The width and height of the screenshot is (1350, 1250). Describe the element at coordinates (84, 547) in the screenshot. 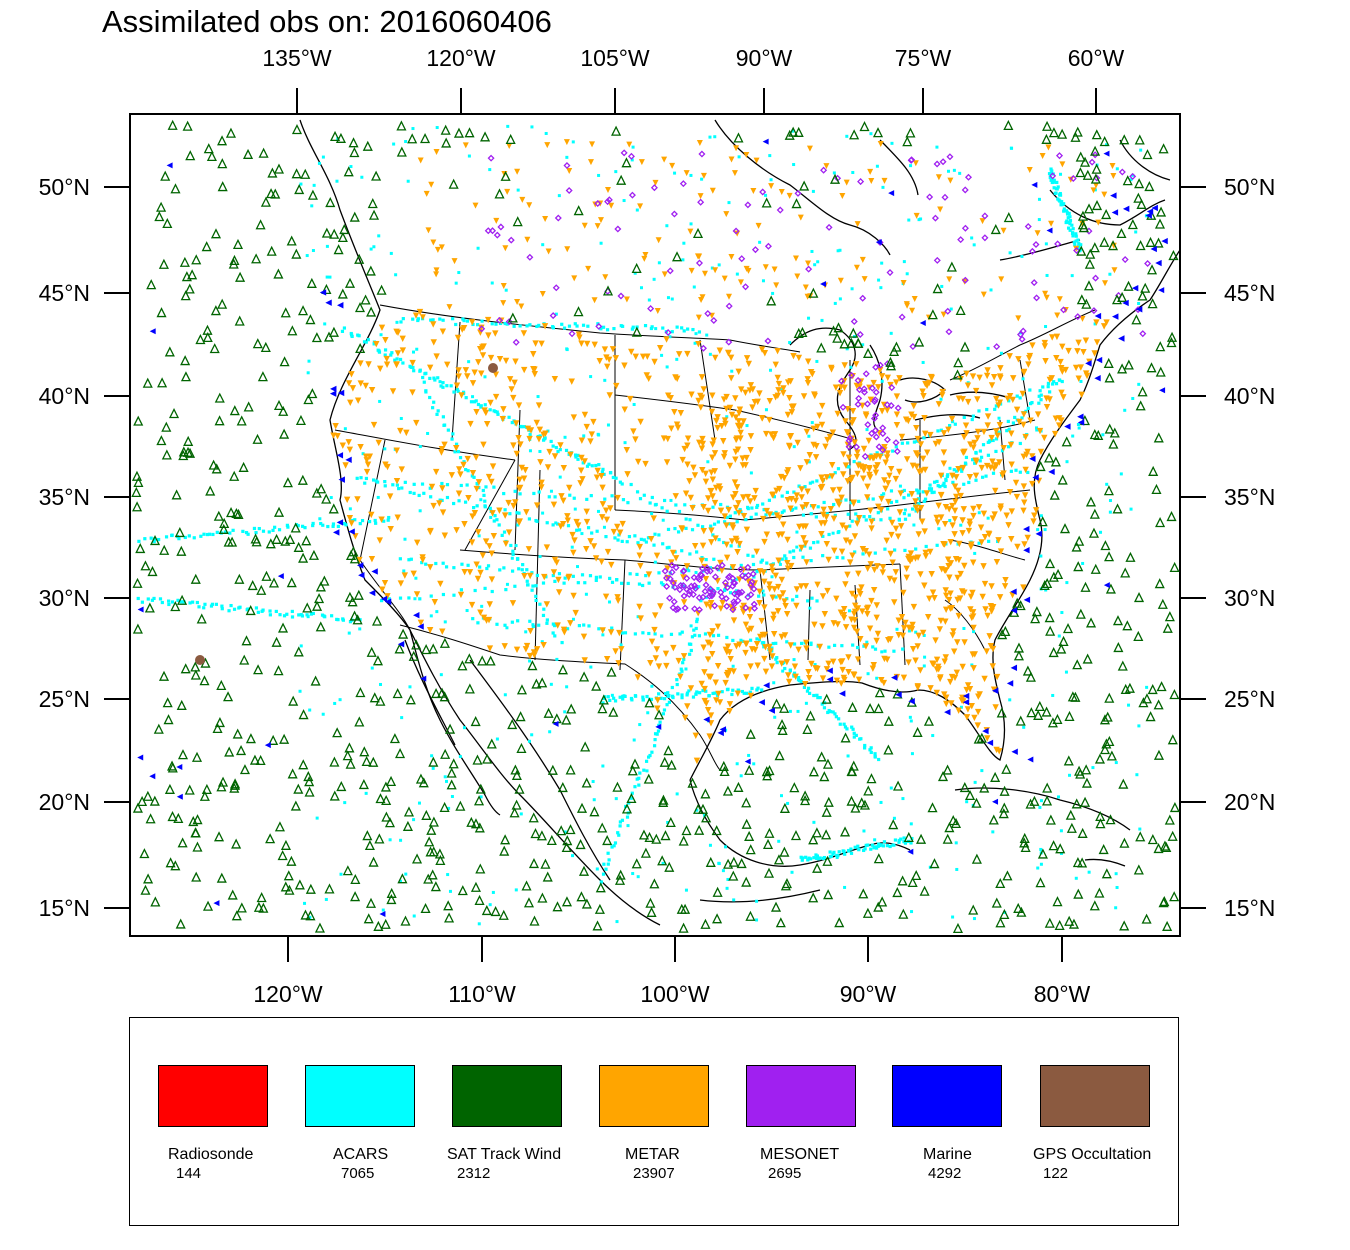

I see `left-lat-axis: 50°N 45°N 40°N 35°N 30°N 25°N 20°N 15°N` at that location.